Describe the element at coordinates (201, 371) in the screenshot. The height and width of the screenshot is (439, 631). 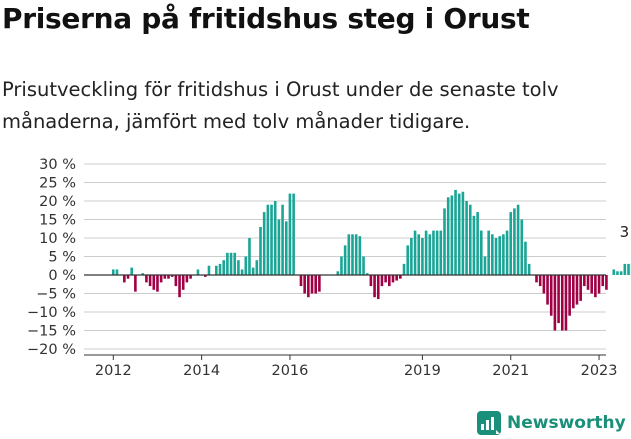
I see `x-tick-label: 2014` at that location.